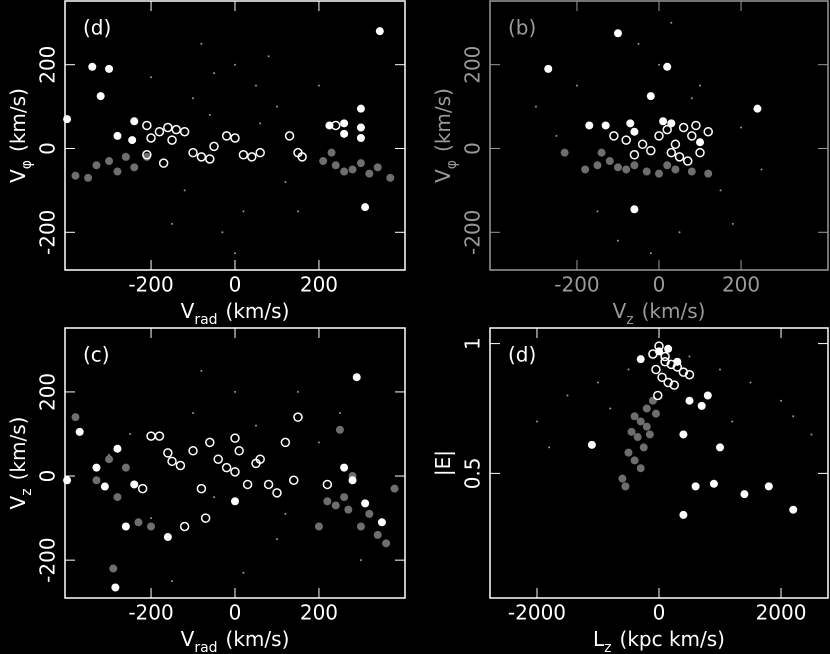 Image resolution: width=830 pixels, height=654 pixels. What do you see at coordinates (150, 613) in the screenshot?
I see `x-tick-label: -200` at bounding box center [150, 613].